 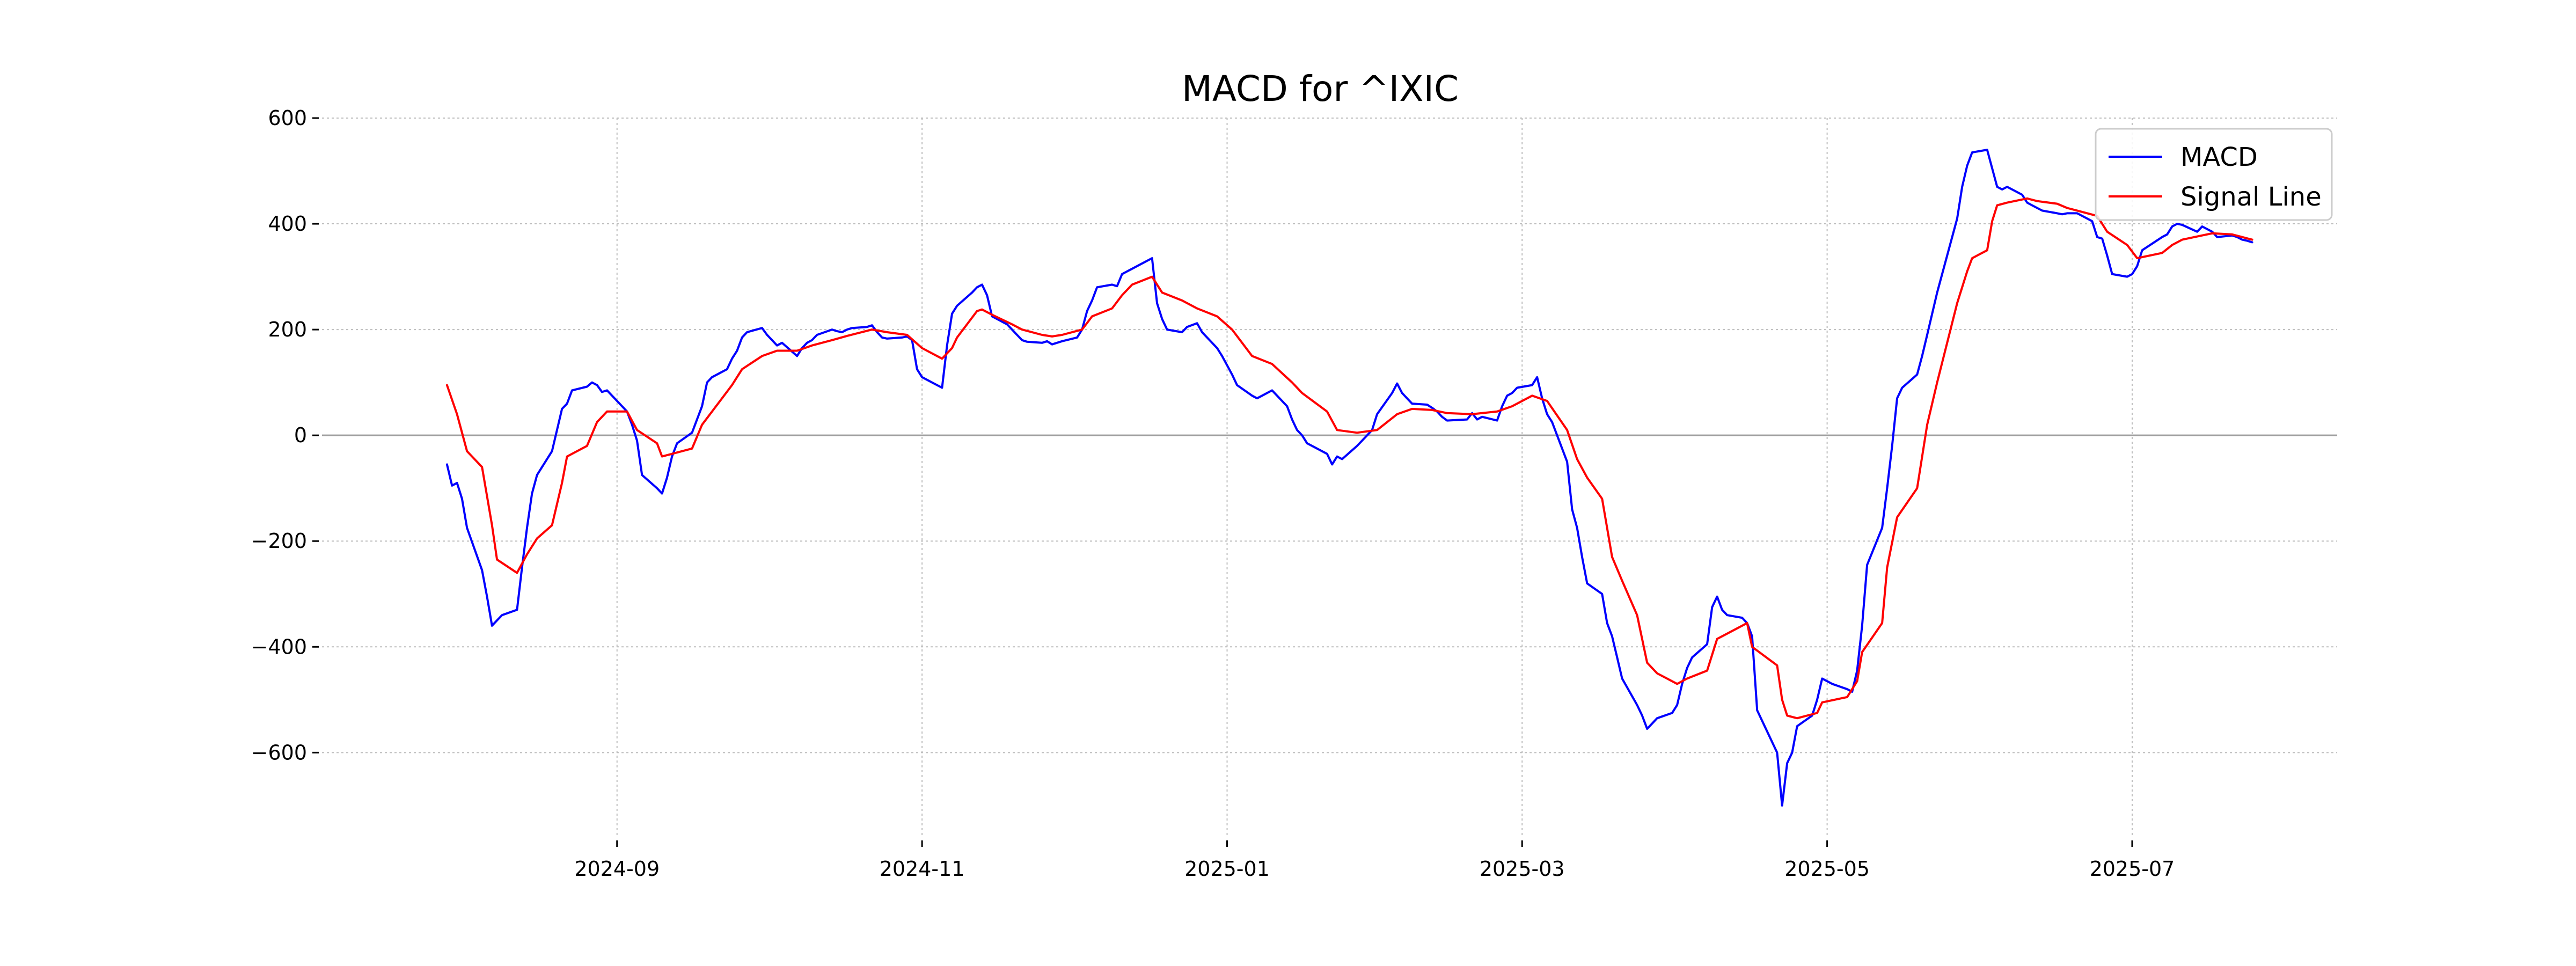 I want to click on chart-title: MACD for ^IXIC, so click(x=1320, y=88).